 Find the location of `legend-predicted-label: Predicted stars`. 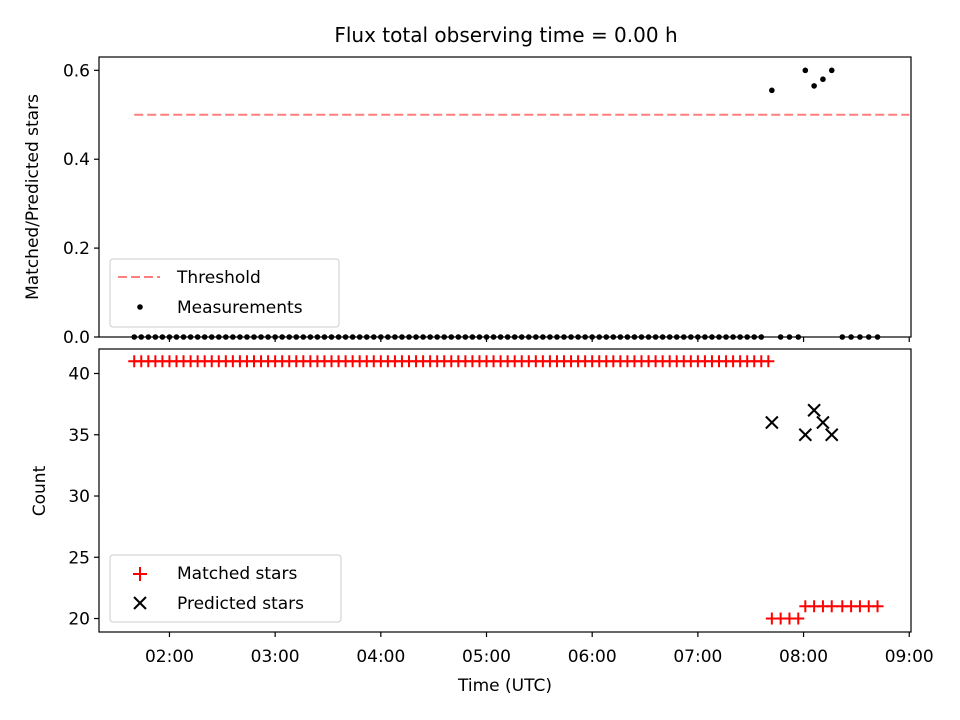

legend-predicted-label: Predicted stars is located at coordinates (240, 604).